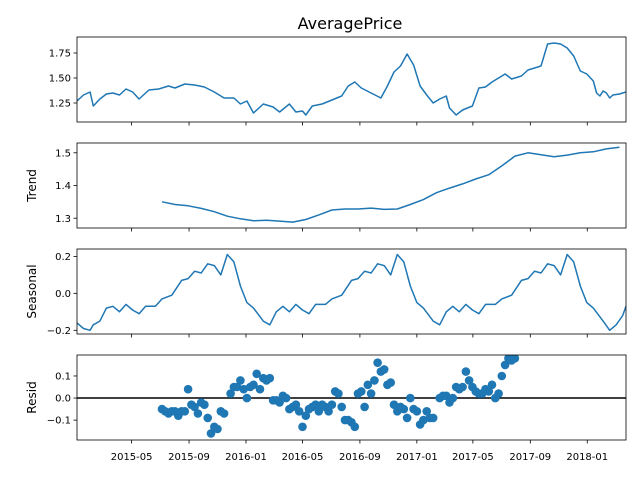 This screenshot has height=480, width=640. I want to click on series-line-trend, so click(390, 184).